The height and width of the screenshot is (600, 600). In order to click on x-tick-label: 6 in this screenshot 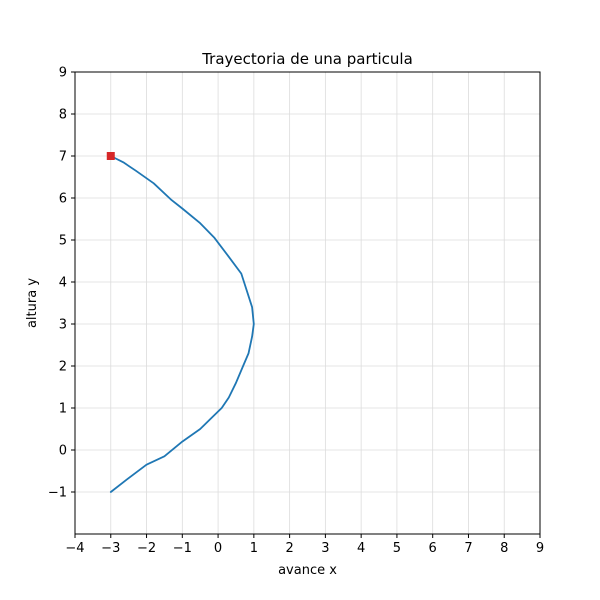, I will do `click(433, 548)`.